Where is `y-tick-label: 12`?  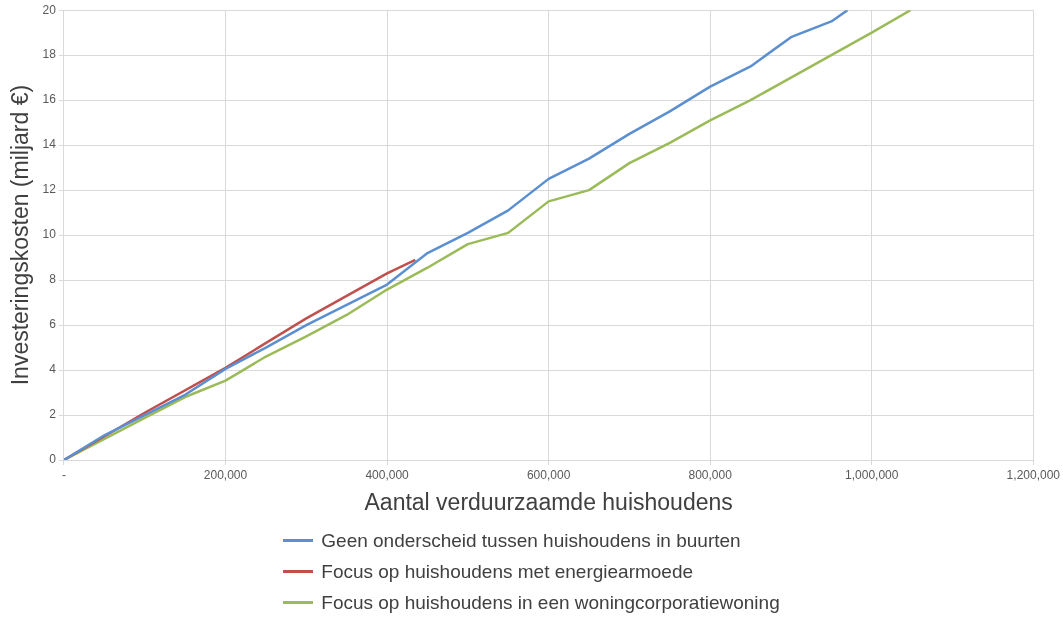
y-tick-label: 12 is located at coordinates (49, 189).